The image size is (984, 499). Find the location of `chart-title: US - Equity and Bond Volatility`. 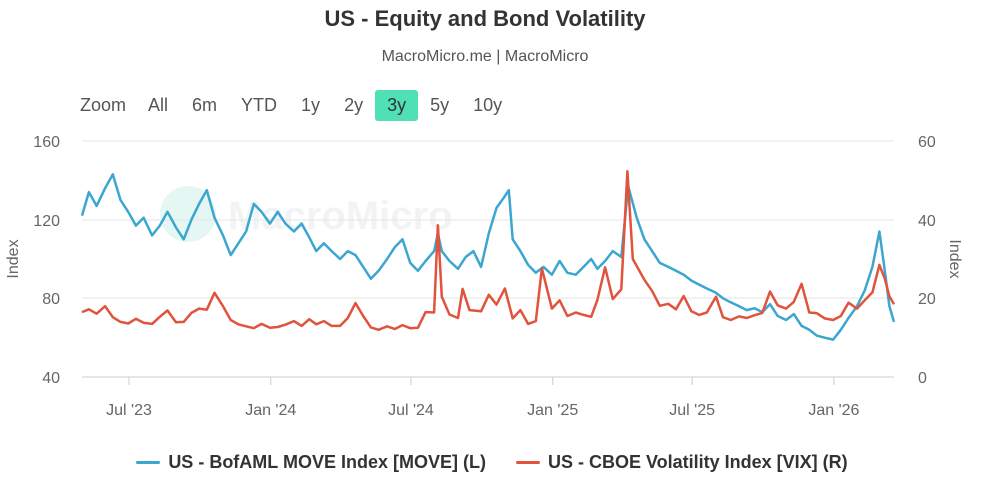

chart-title: US - Equity and Bond Volatility is located at coordinates (485, 18).